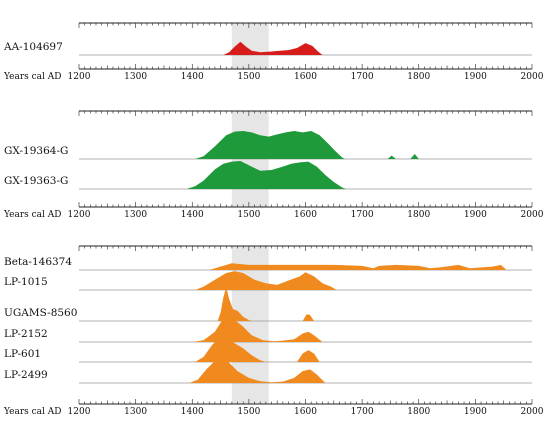 This screenshot has height=423, width=554. I want to click on series-label: LP-2152, so click(26, 334).